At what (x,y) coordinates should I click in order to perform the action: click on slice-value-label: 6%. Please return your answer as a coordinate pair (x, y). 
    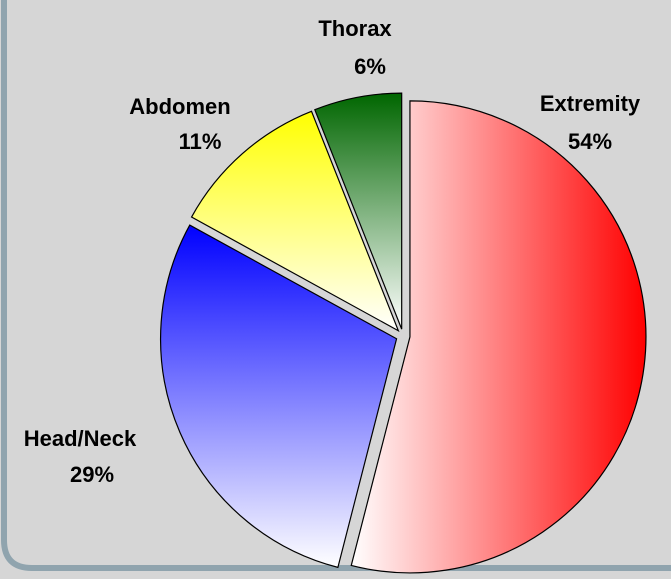
    Looking at the image, I should click on (370, 66).